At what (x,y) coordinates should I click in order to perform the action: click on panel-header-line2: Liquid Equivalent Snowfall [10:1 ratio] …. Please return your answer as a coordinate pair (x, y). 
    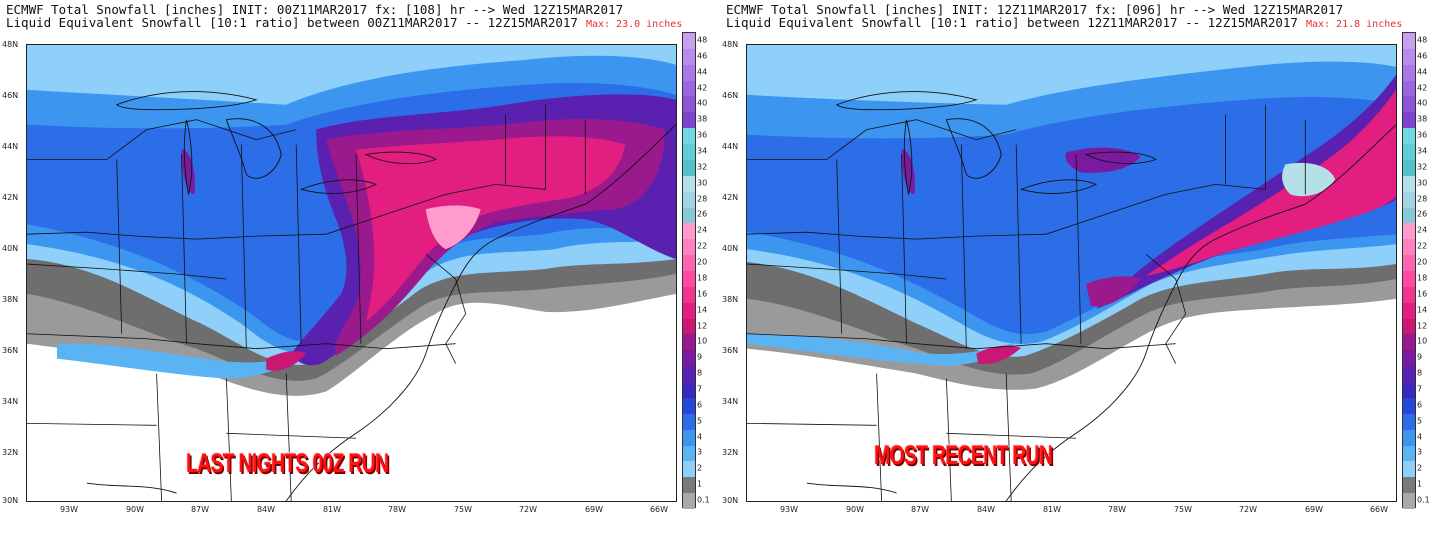
    Looking at the image, I should click on (1064, 23).